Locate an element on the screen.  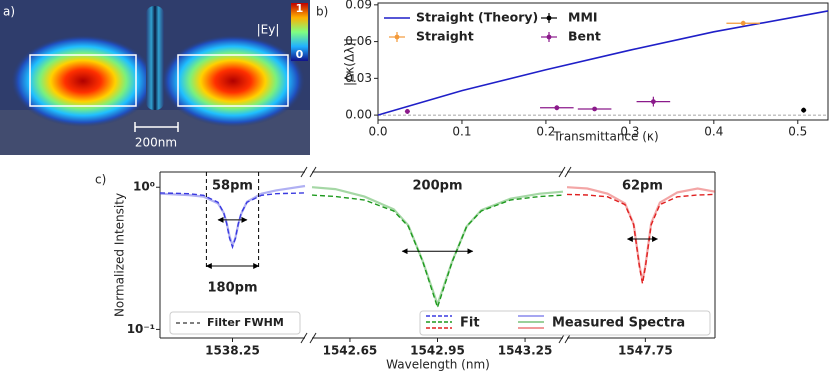
panel-label: a) is located at coordinates (9, 12).